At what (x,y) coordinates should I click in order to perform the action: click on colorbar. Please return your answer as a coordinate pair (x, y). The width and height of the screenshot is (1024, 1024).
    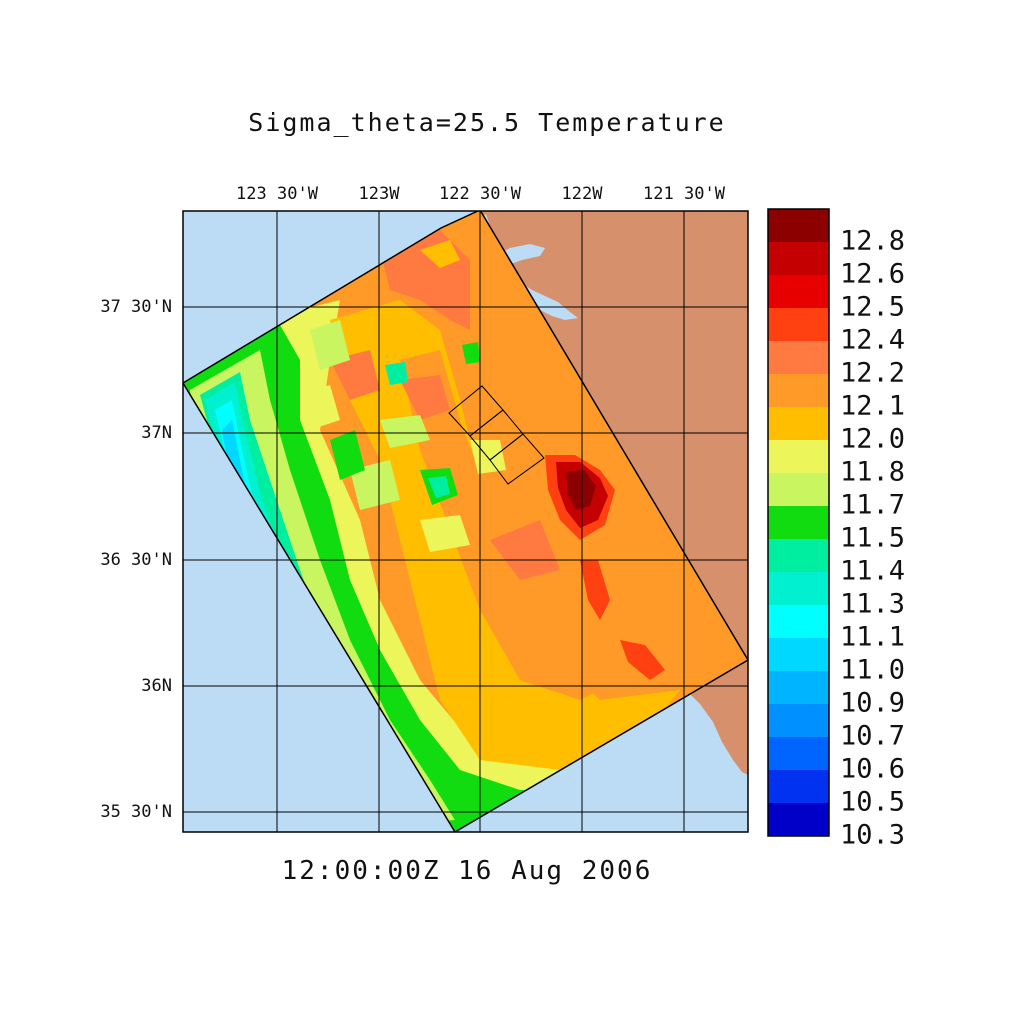
    Looking at the image, I should click on (798, 523).